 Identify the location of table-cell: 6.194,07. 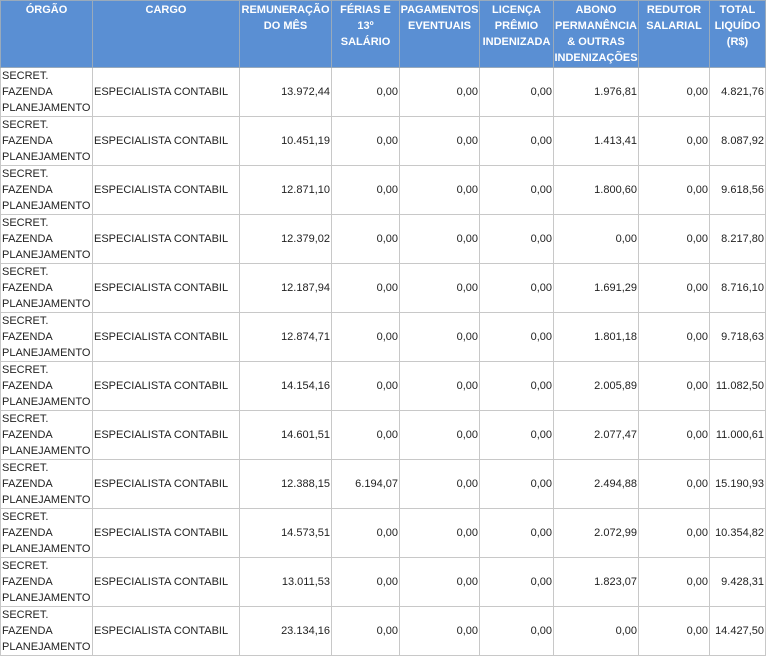
(365, 484).